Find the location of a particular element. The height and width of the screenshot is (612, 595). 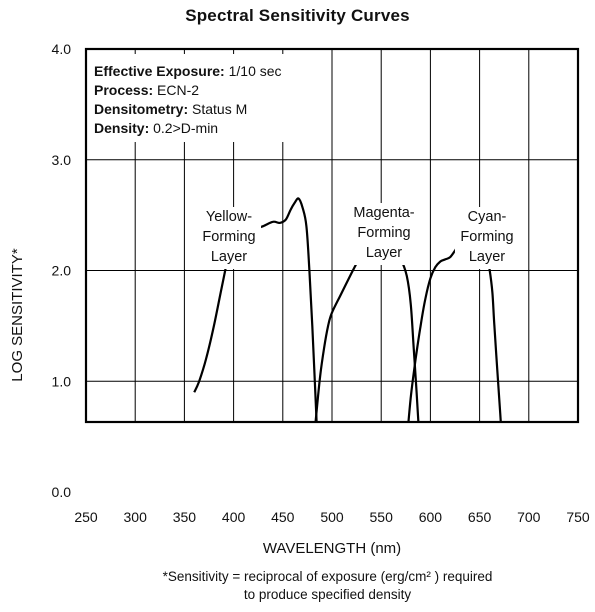

yellow-forming-label: Yellow- Forming Layer is located at coordinates (229, 238).